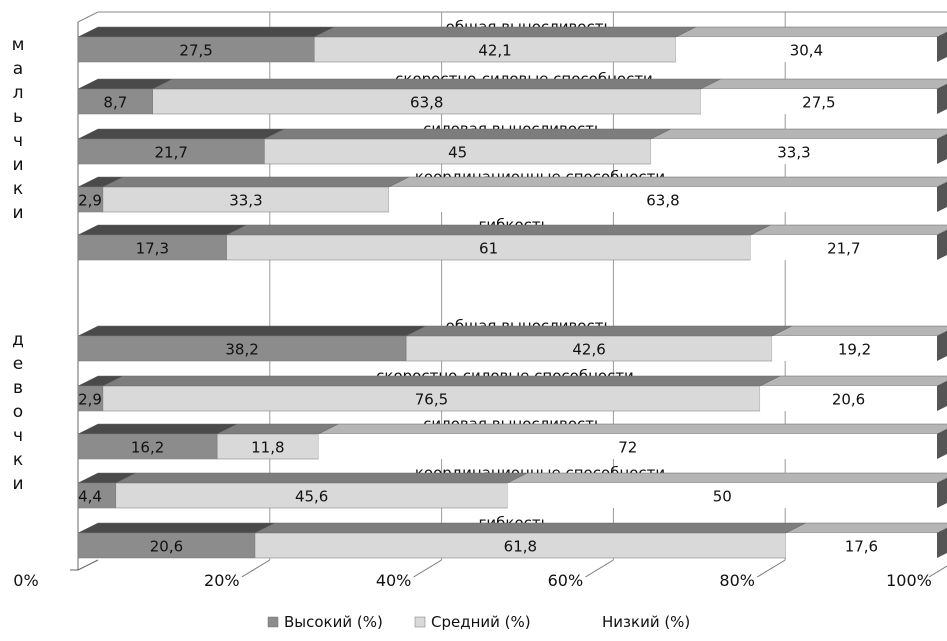 The image size is (947, 641). I want to click on x-tick-label: 40%, so click(394, 580).